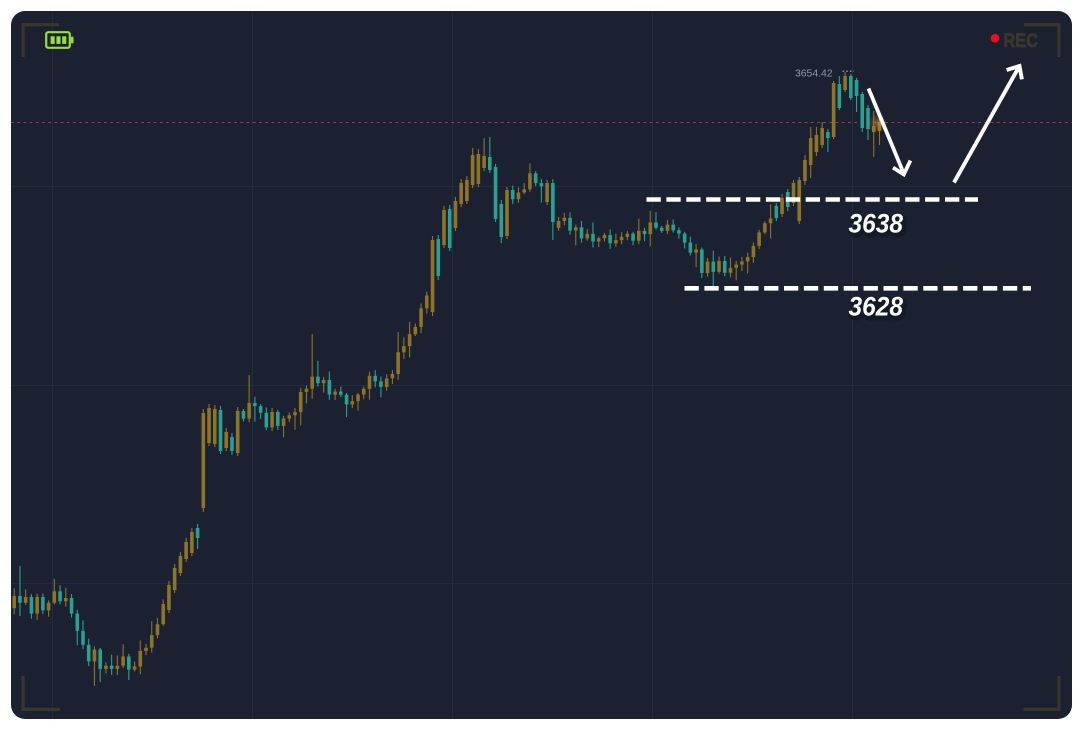  Describe the element at coordinates (1021, 41) in the screenshot. I see `svg-text: REC` at that location.